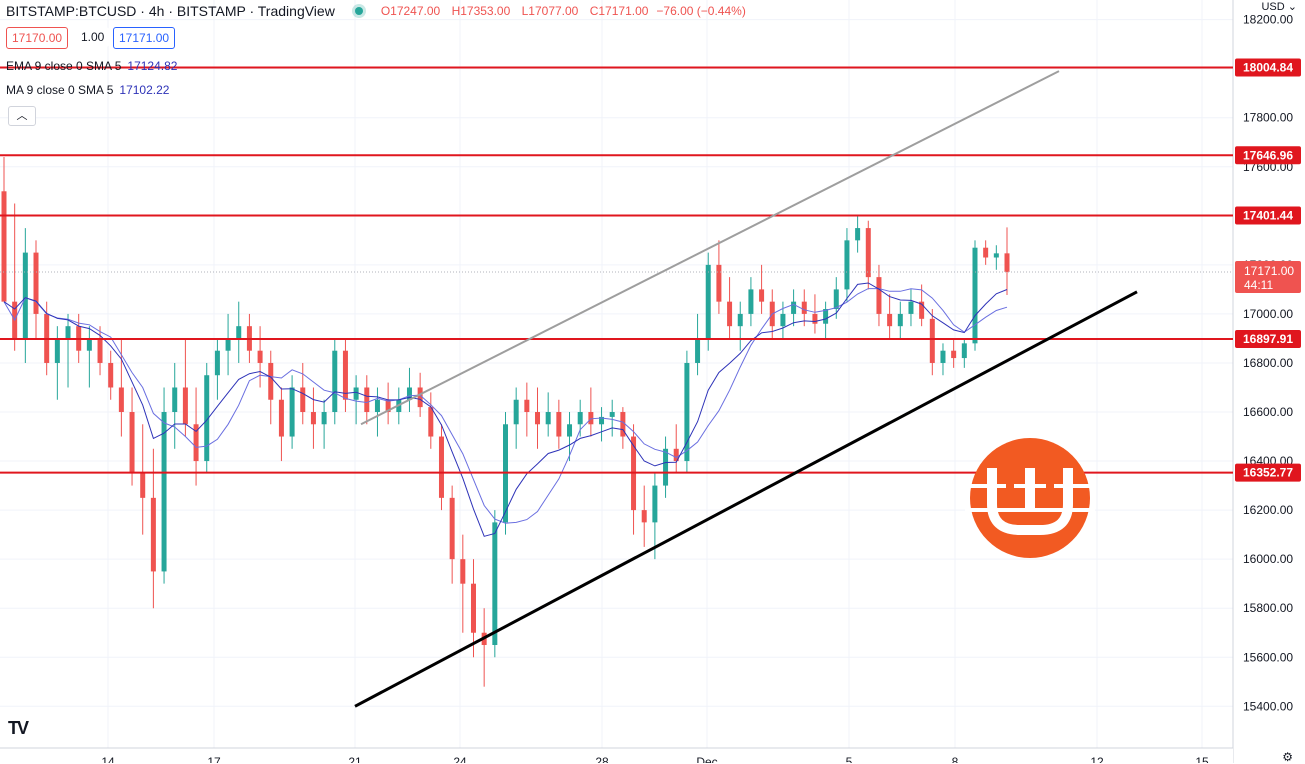  I want to click on sell-price-button: 17170.00, so click(37, 38).